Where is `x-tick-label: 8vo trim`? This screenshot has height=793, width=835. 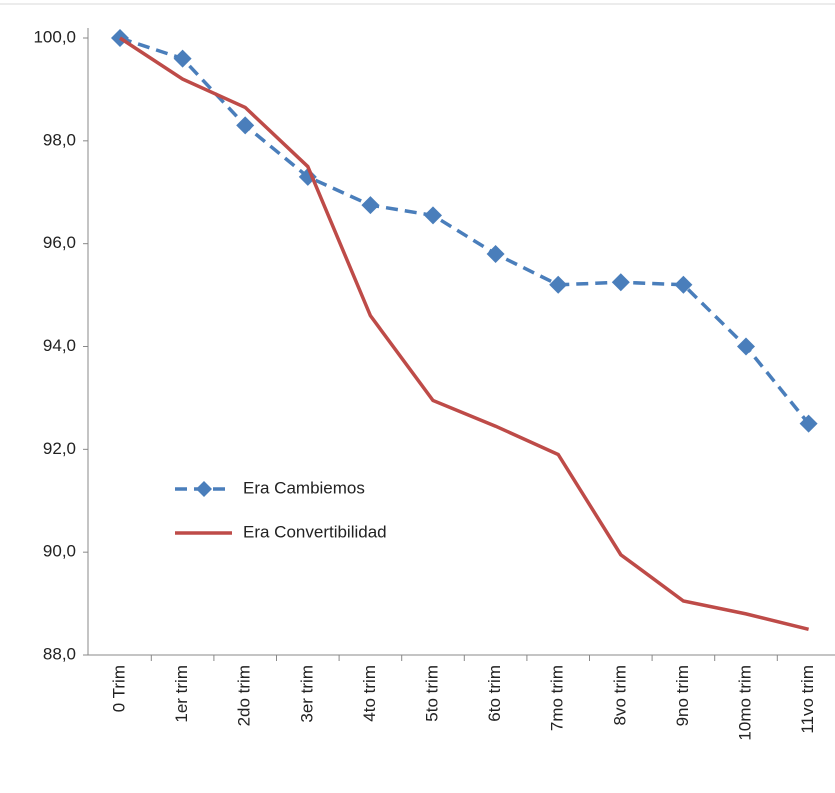
x-tick-label: 8vo trim is located at coordinates (619, 695).